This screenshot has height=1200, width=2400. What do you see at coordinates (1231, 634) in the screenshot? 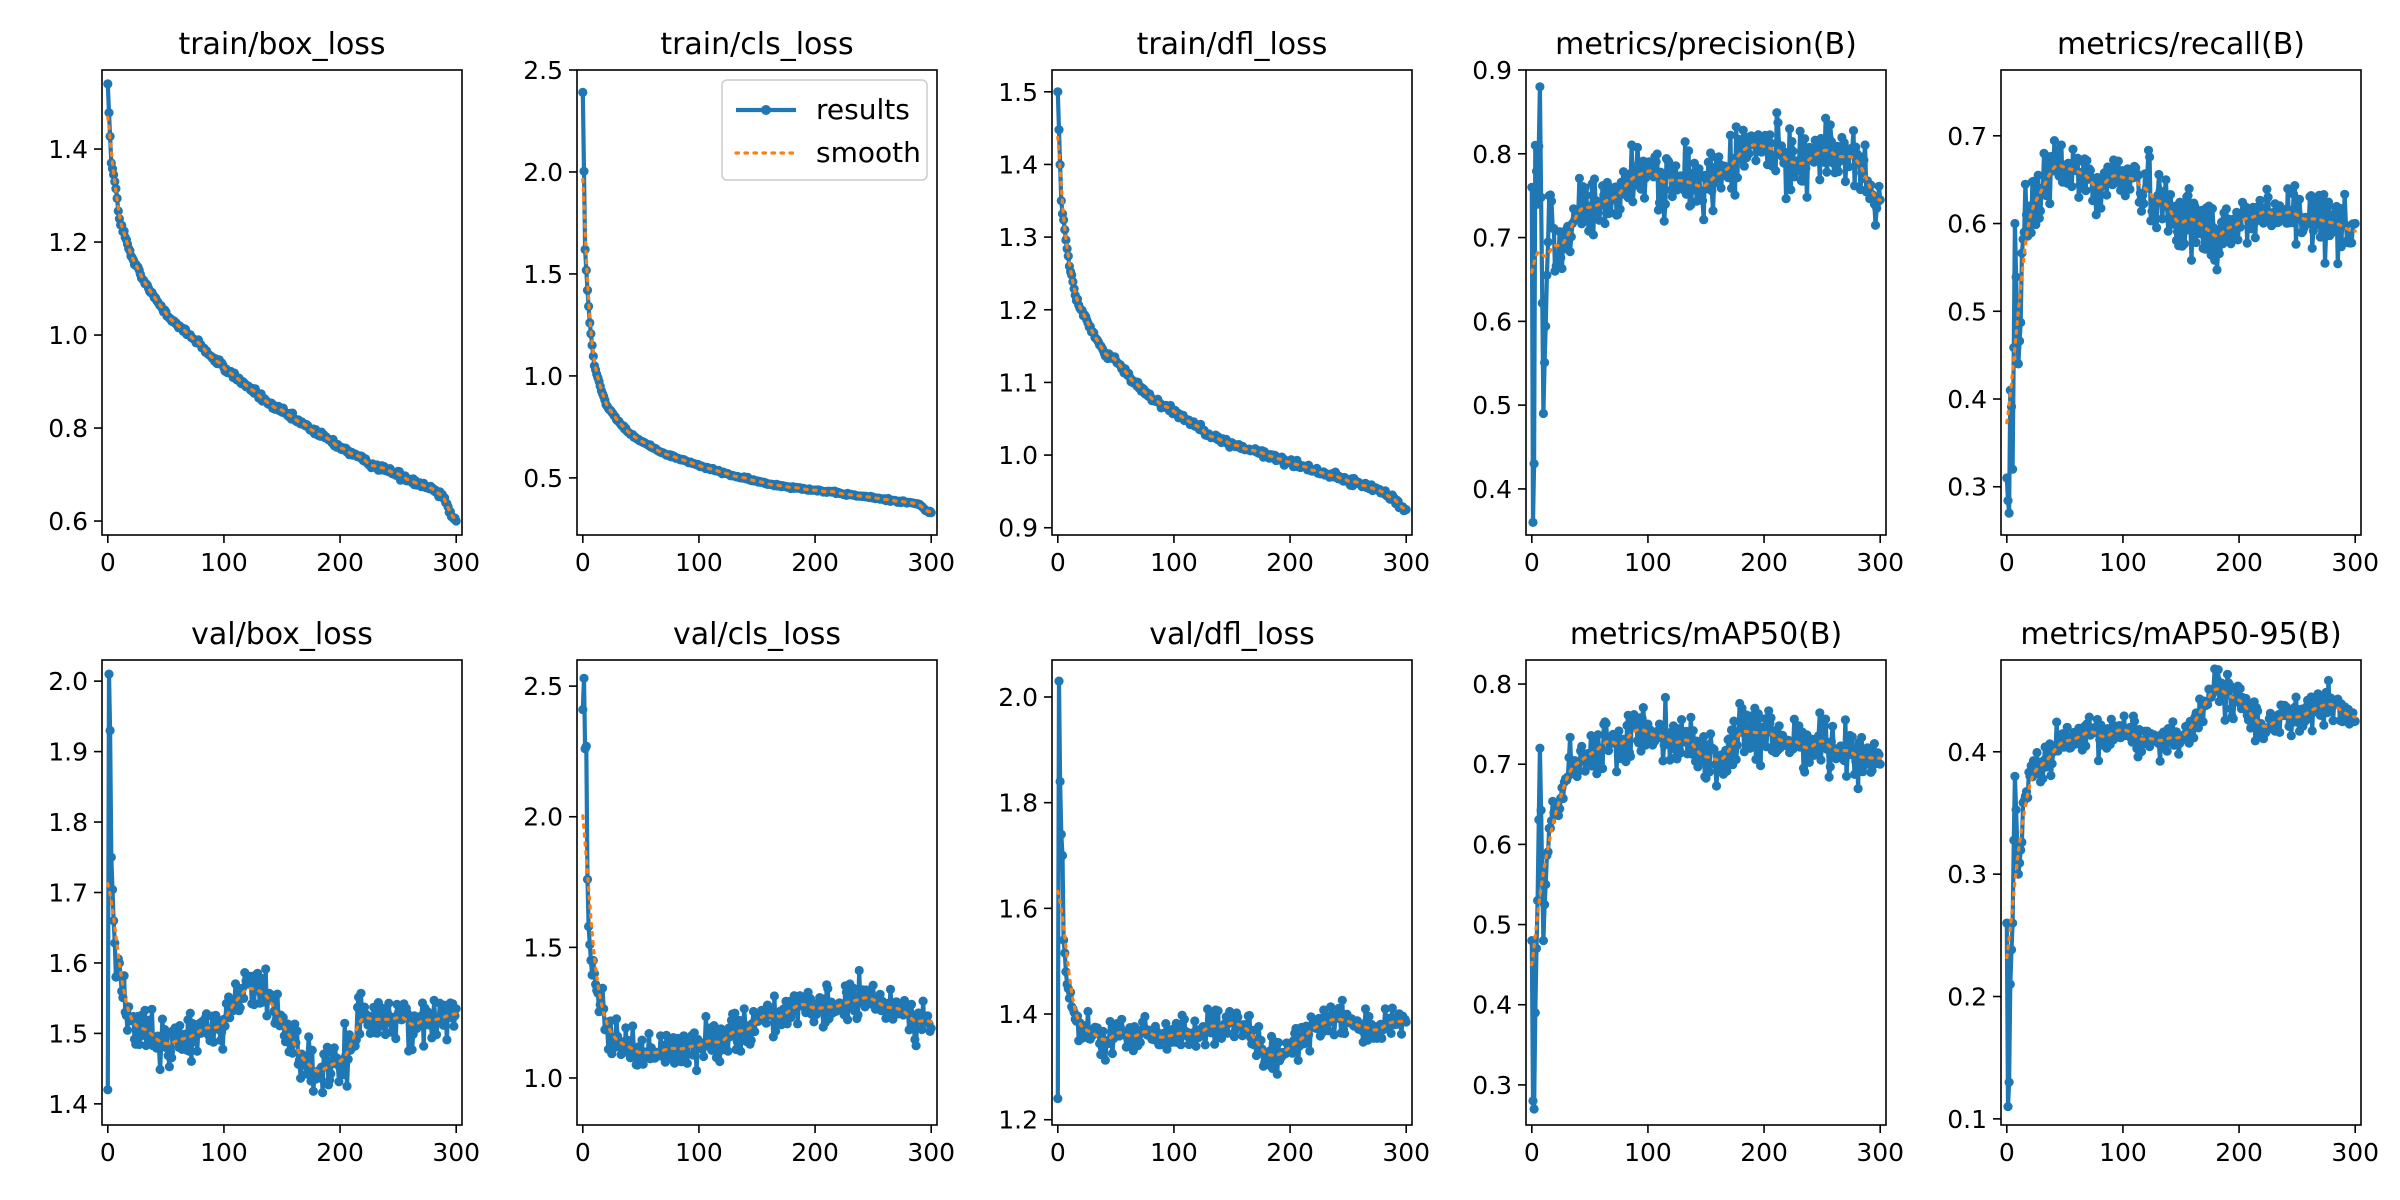
I see `panel-title: val/dfl_loss` at bounding box center [1231, 634].